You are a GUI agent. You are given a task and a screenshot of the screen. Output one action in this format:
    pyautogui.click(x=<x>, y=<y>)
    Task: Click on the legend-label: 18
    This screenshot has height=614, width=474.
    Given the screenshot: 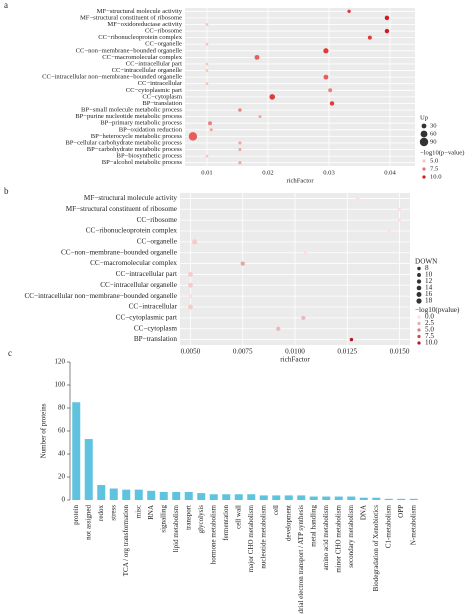 What is the action you would take?
    pyautogui.click(x=429, y=301)
    